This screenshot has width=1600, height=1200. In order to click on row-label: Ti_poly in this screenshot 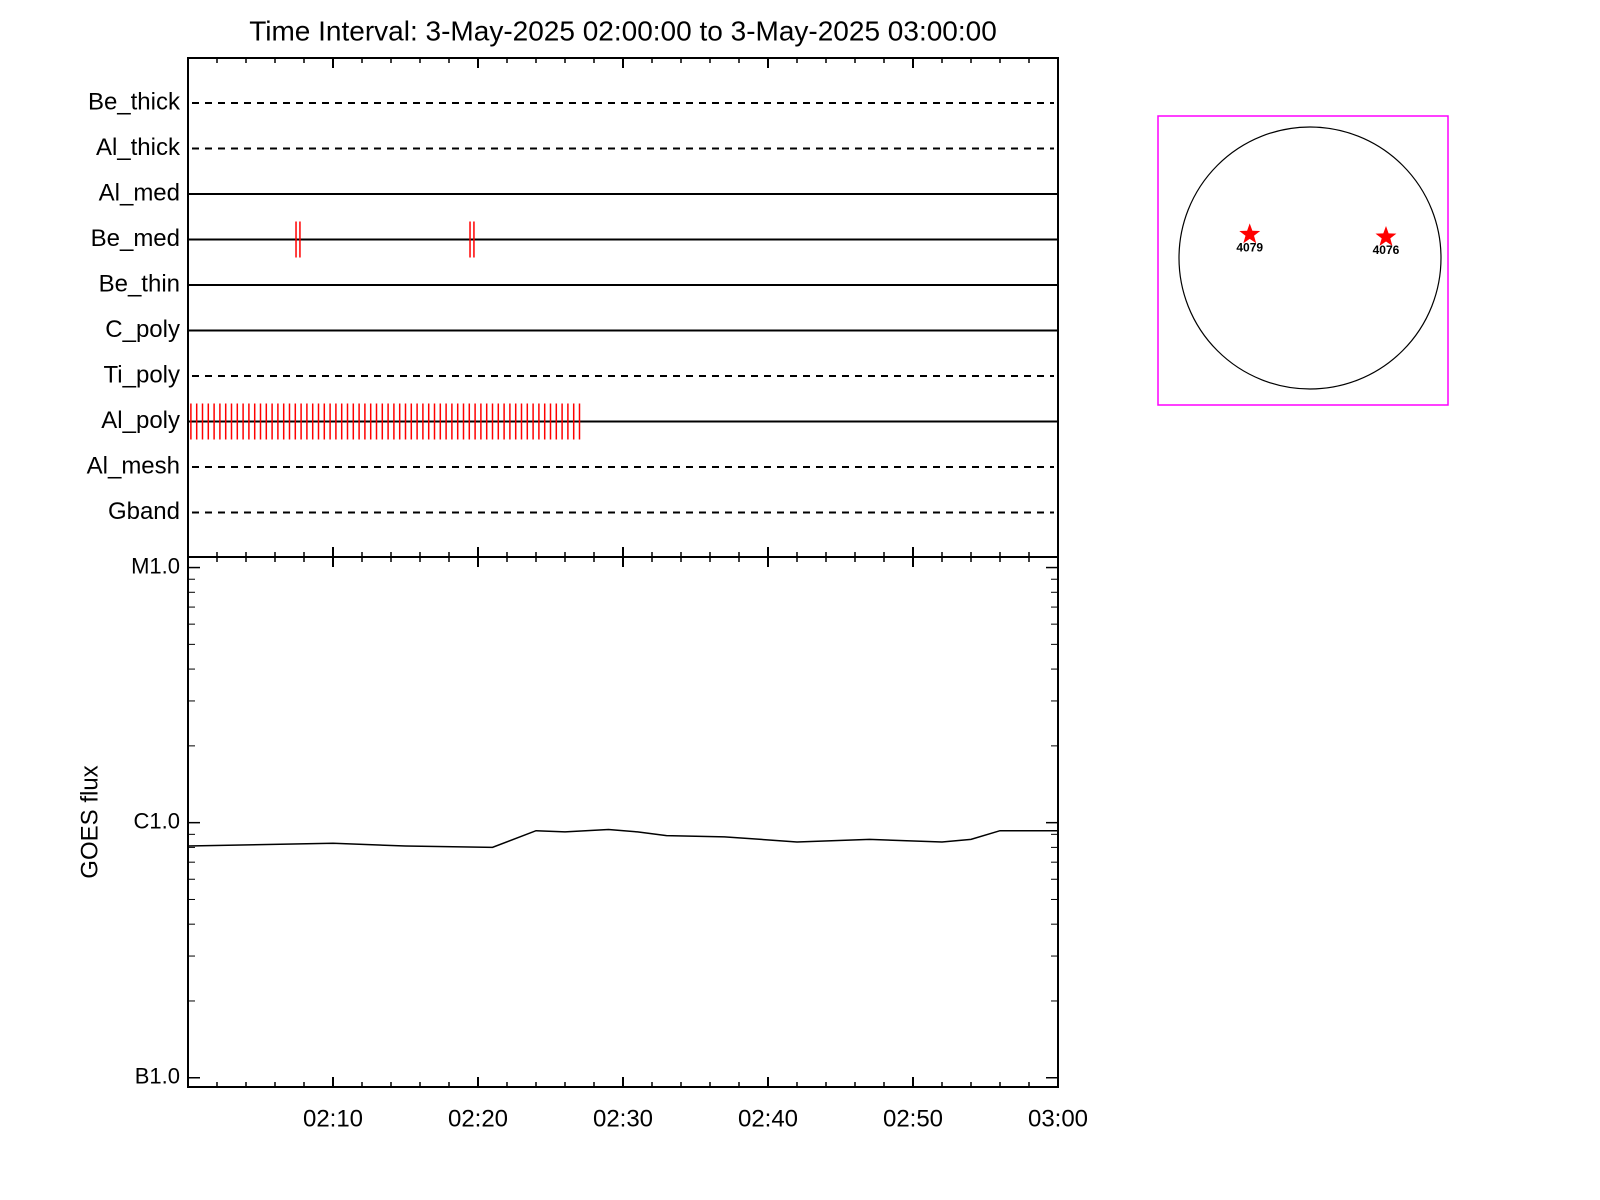, I will do `click(142, 374)`.